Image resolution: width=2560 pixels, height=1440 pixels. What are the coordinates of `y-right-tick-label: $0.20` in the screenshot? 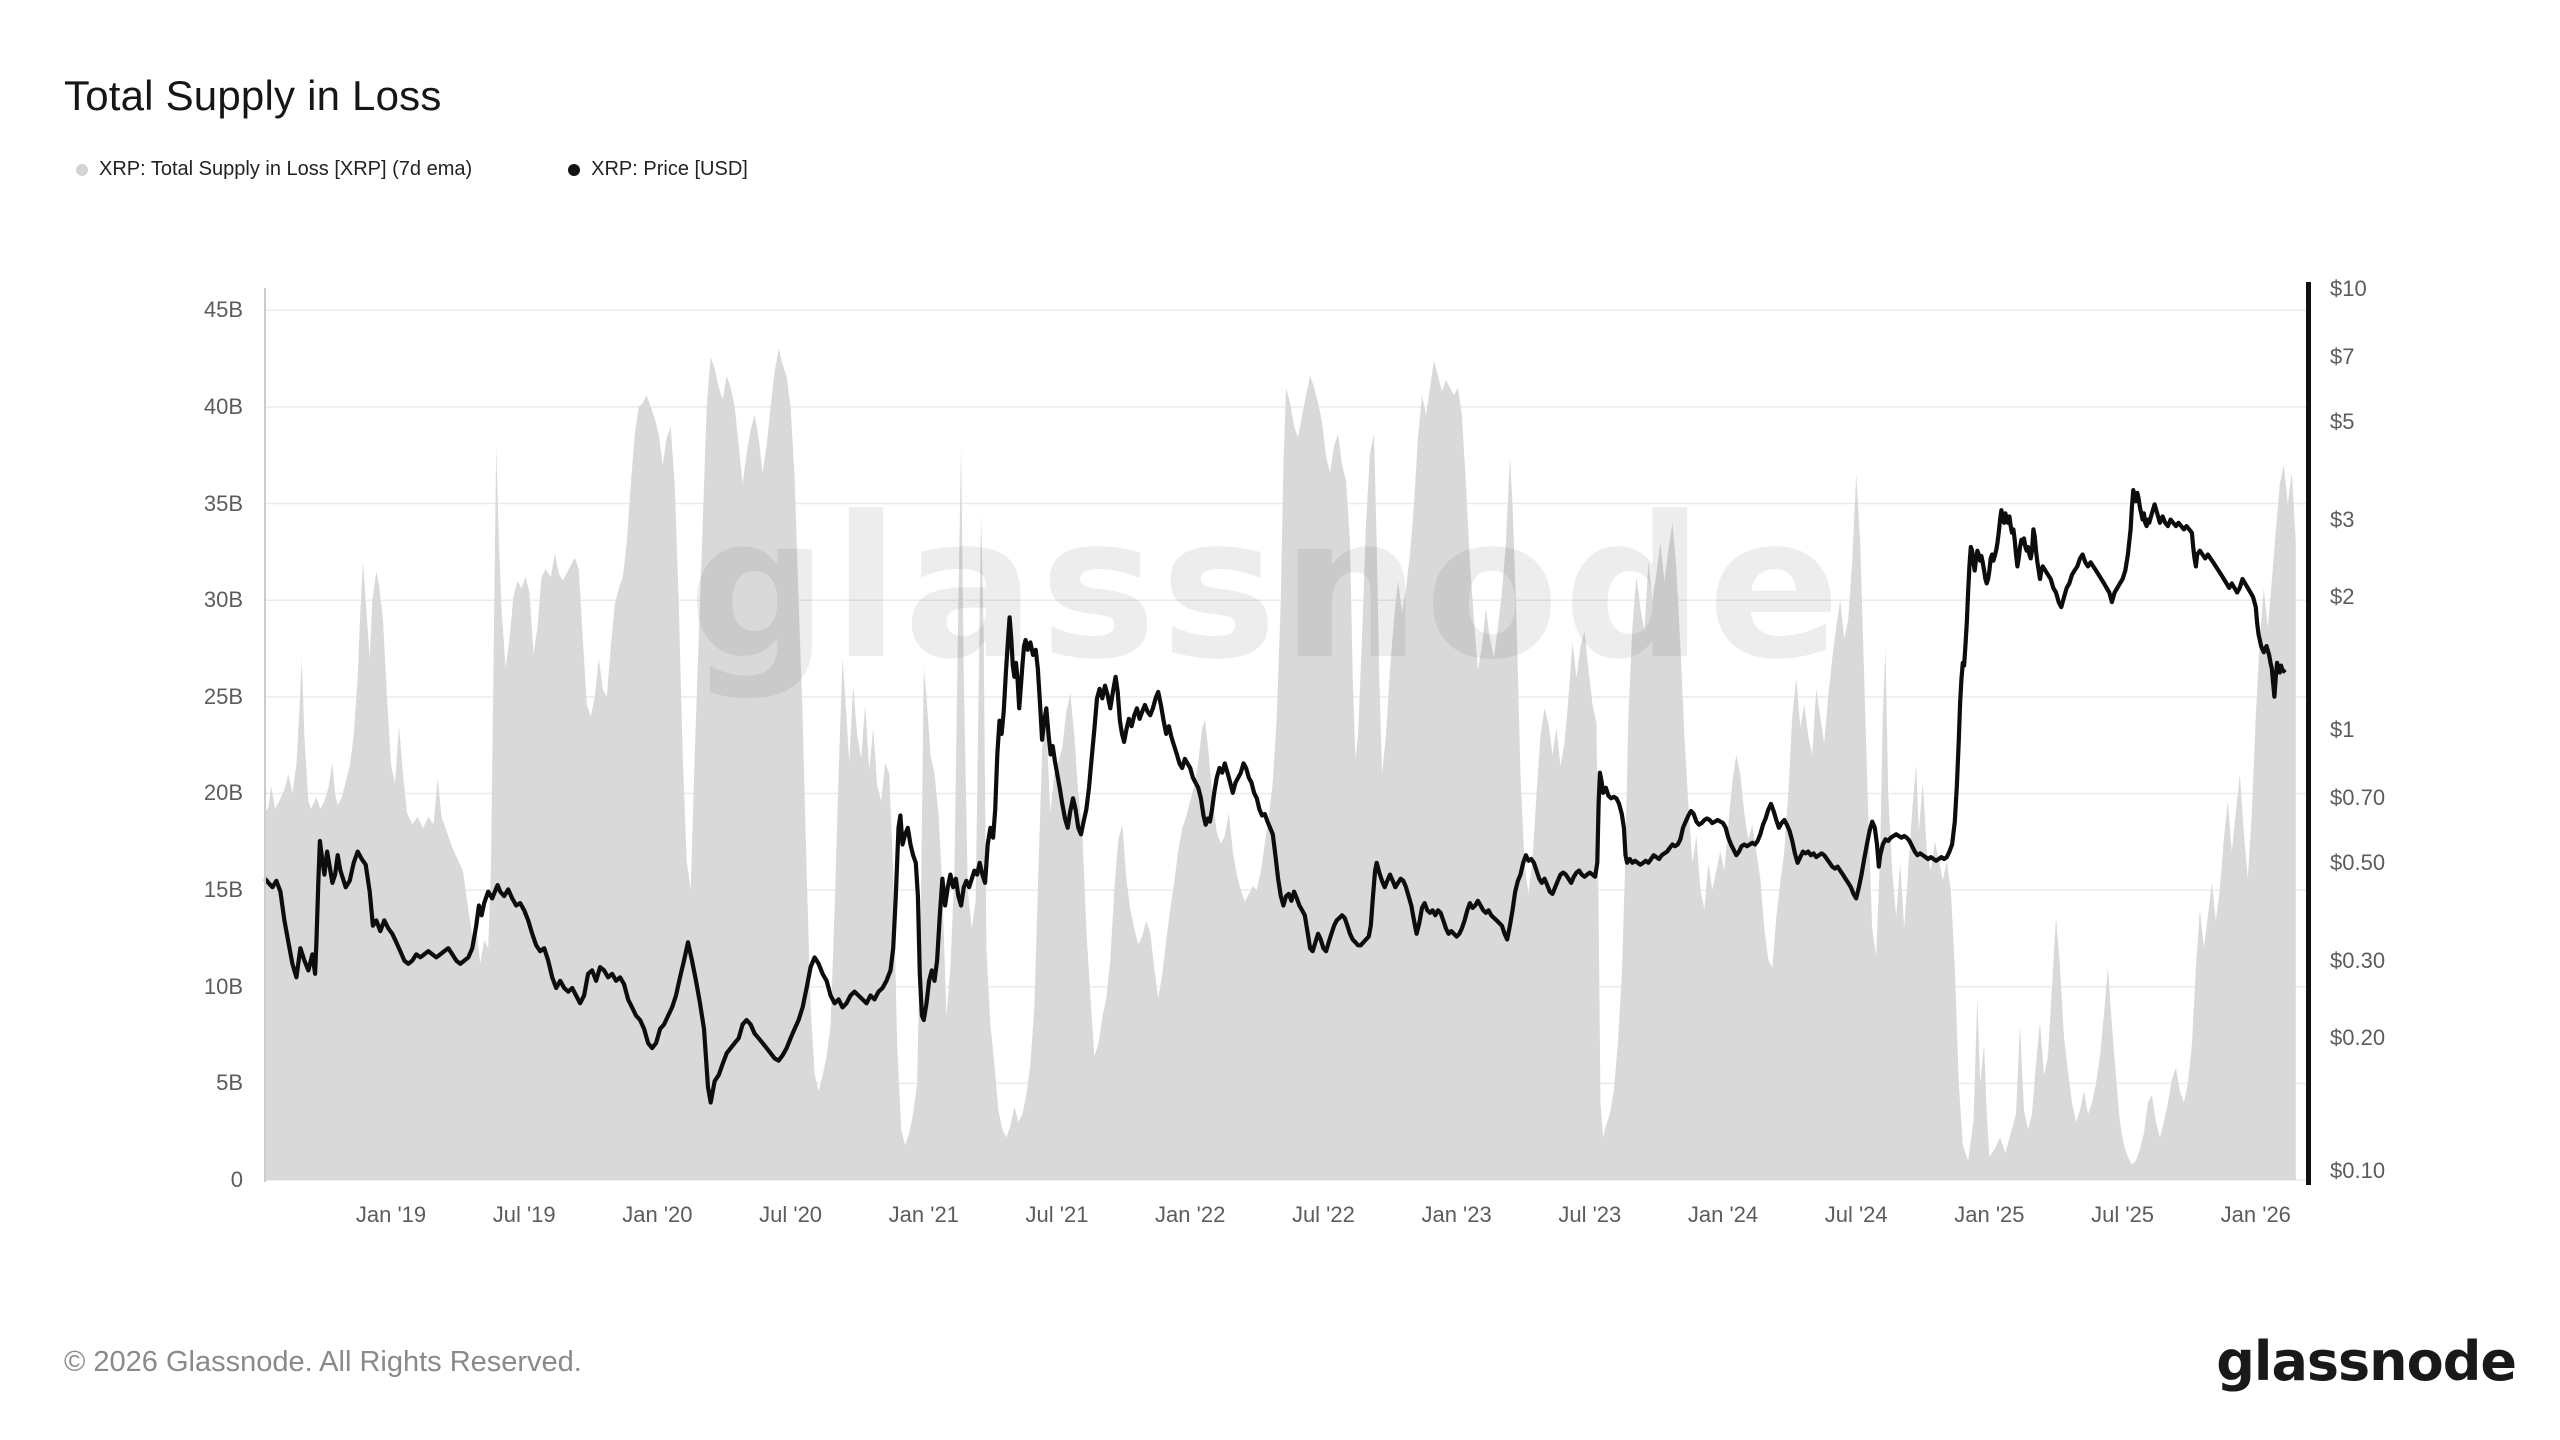 It's located at (2358, 1038).